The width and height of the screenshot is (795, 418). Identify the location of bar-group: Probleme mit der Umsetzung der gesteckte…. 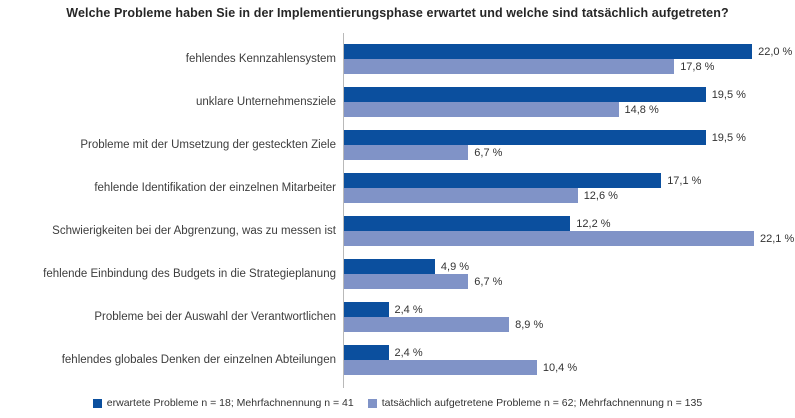
(397, 145).